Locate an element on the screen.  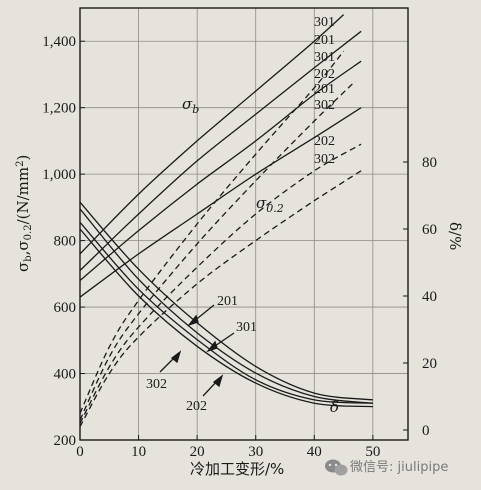
wechat-icon is located at coordinates (336, 467).